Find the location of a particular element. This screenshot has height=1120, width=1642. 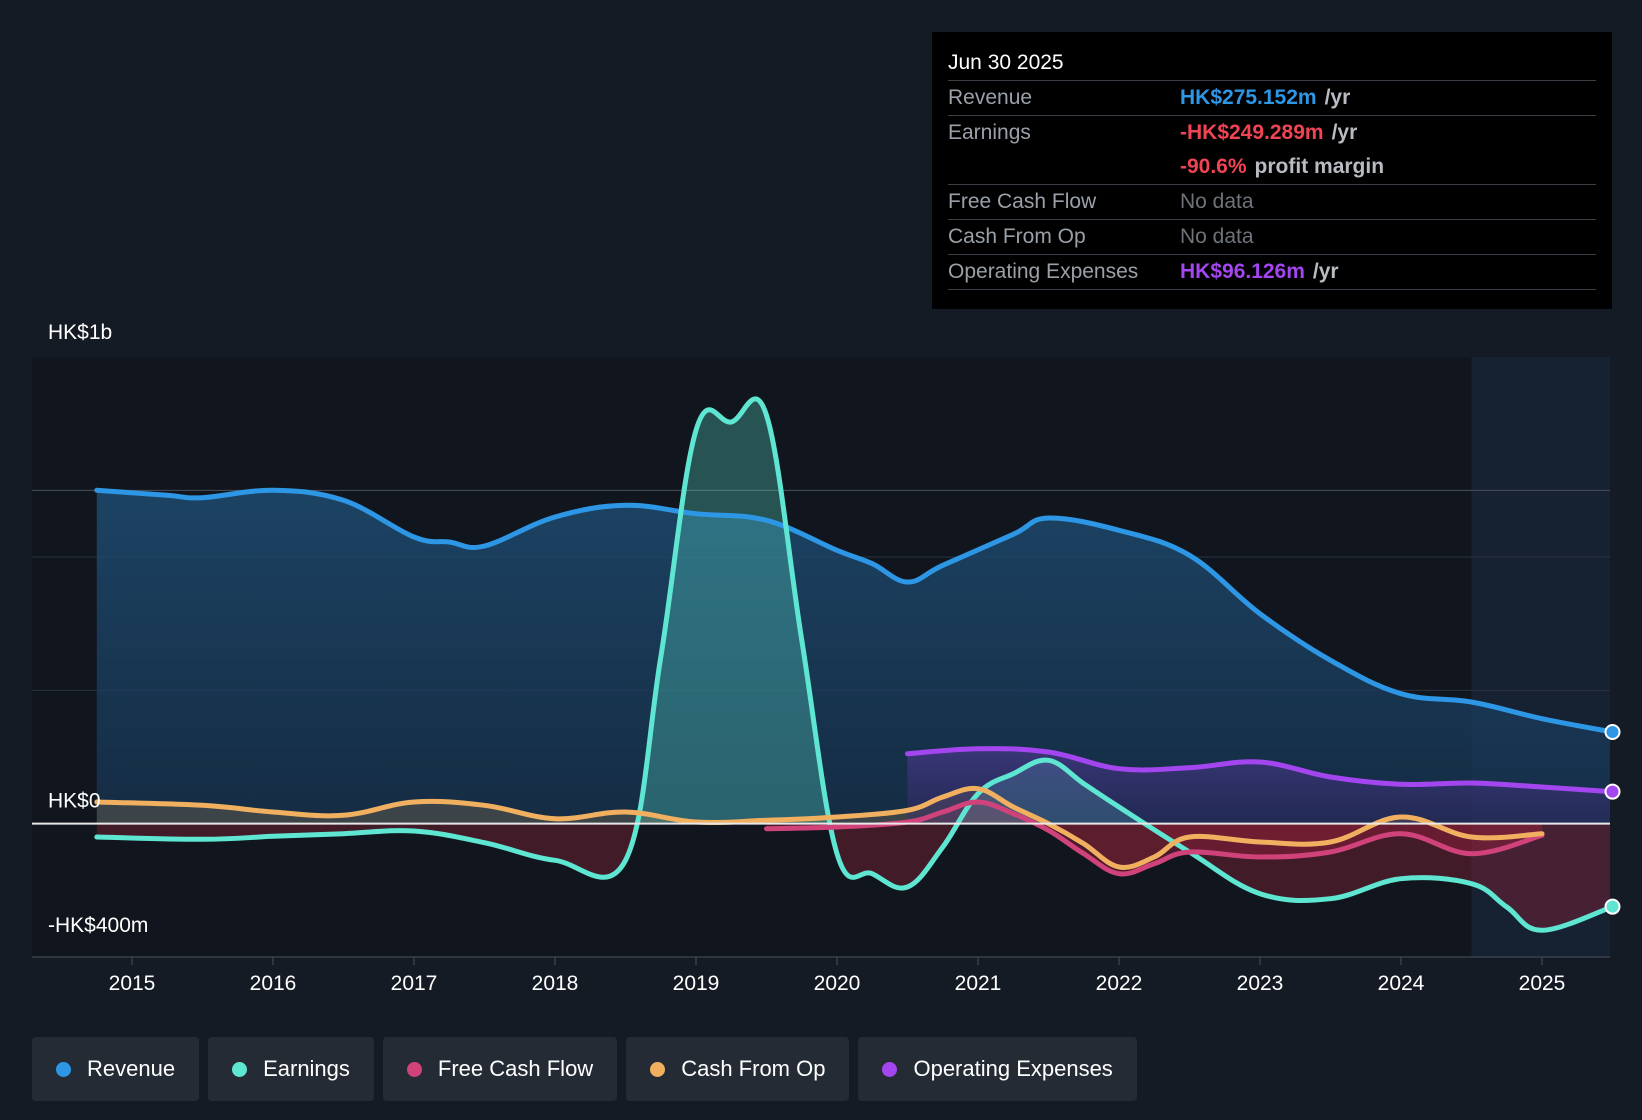

tooltip-fcf-value: No data is located at coordinates (1217, 201).